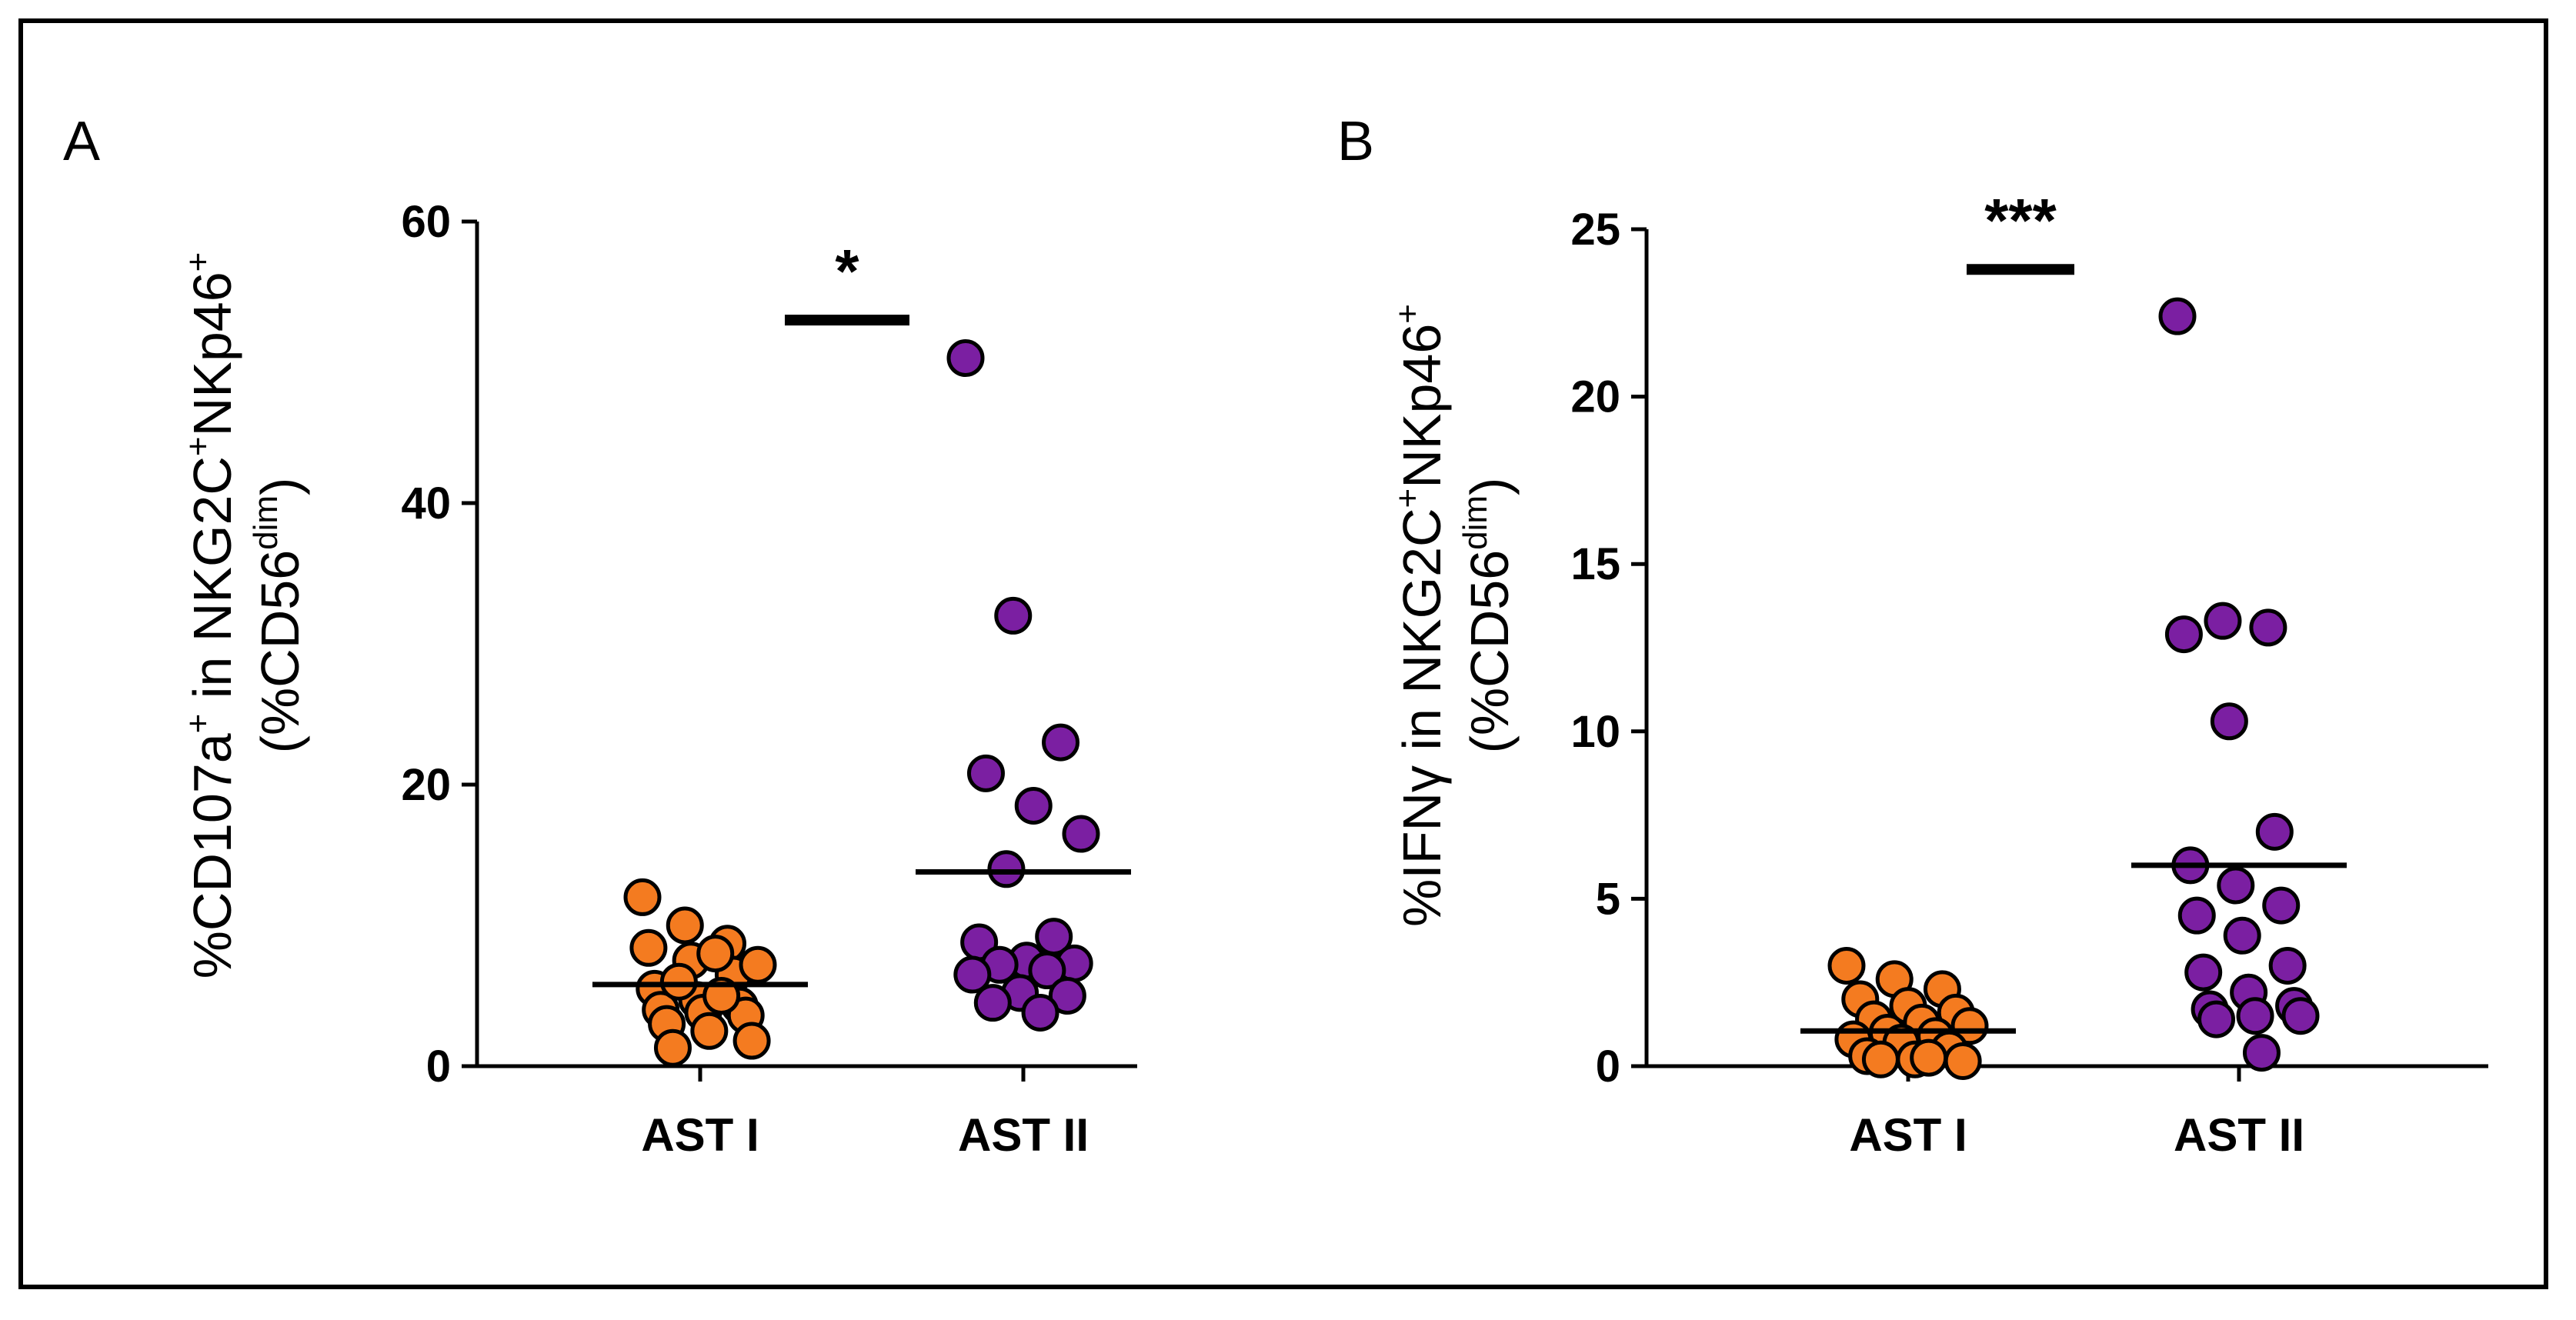  Describe the element at coordinates (2020, 221) in the screenshot. I see `panel-b-significance-label: ***` at that location.